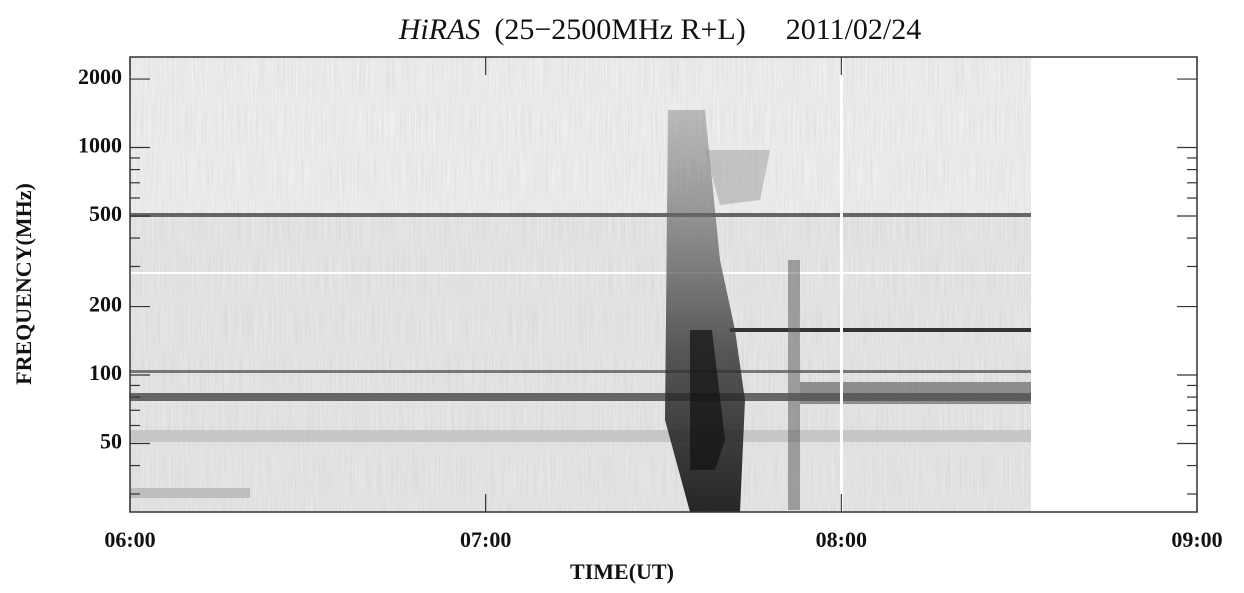  I want to click on chart-title: HiRAS (25−2500MHz R+L) 2011/02/24, so click(660, 29).